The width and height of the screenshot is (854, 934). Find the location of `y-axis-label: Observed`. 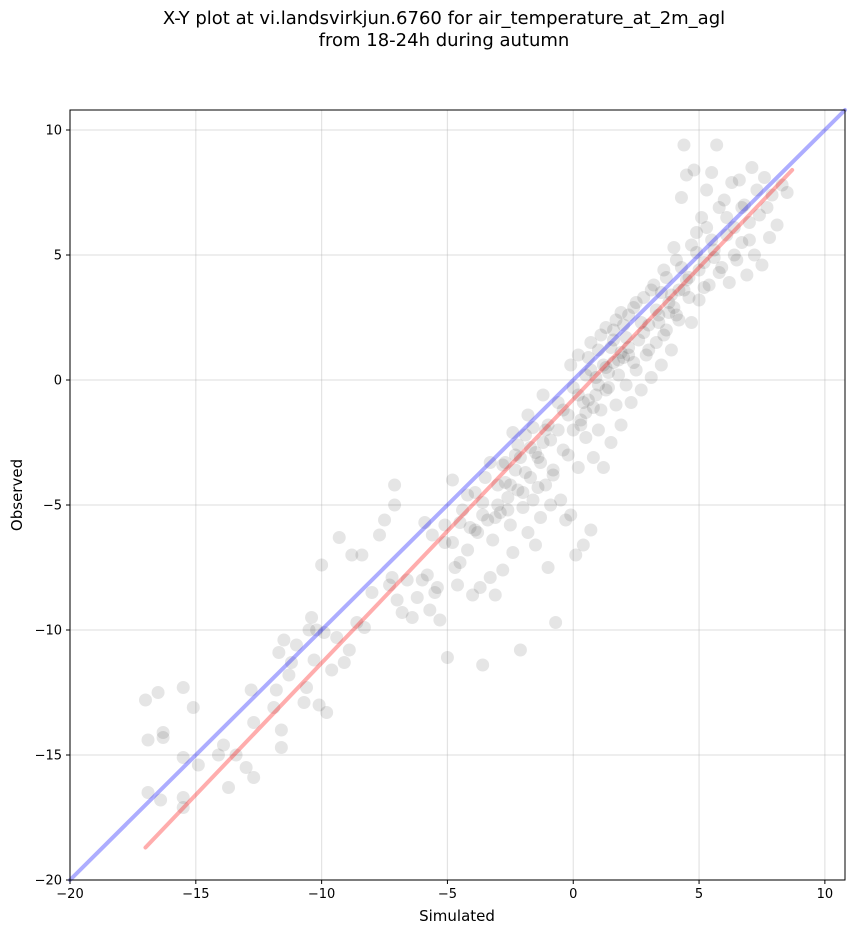

y-axis-label: Observed is located at coordinates (17, 495).